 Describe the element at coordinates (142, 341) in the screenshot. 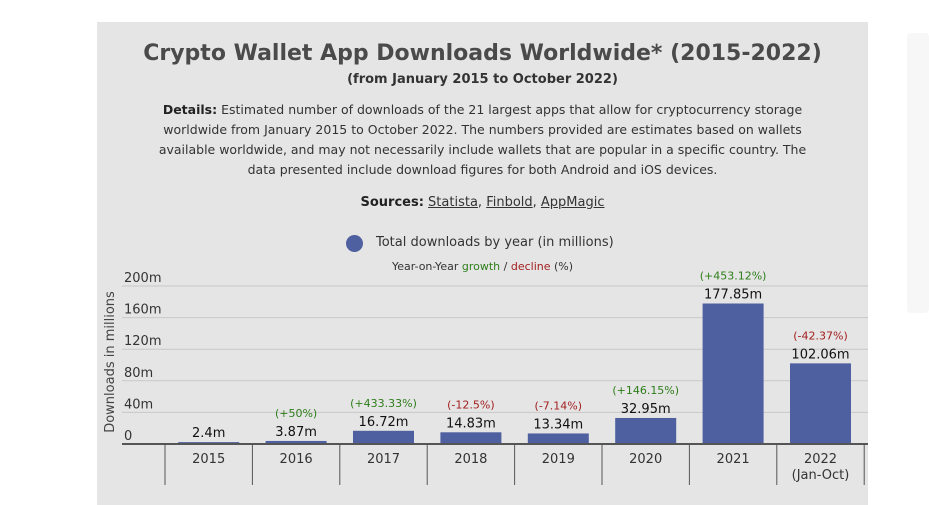

I see `y-tick-label: 120m` at that location.